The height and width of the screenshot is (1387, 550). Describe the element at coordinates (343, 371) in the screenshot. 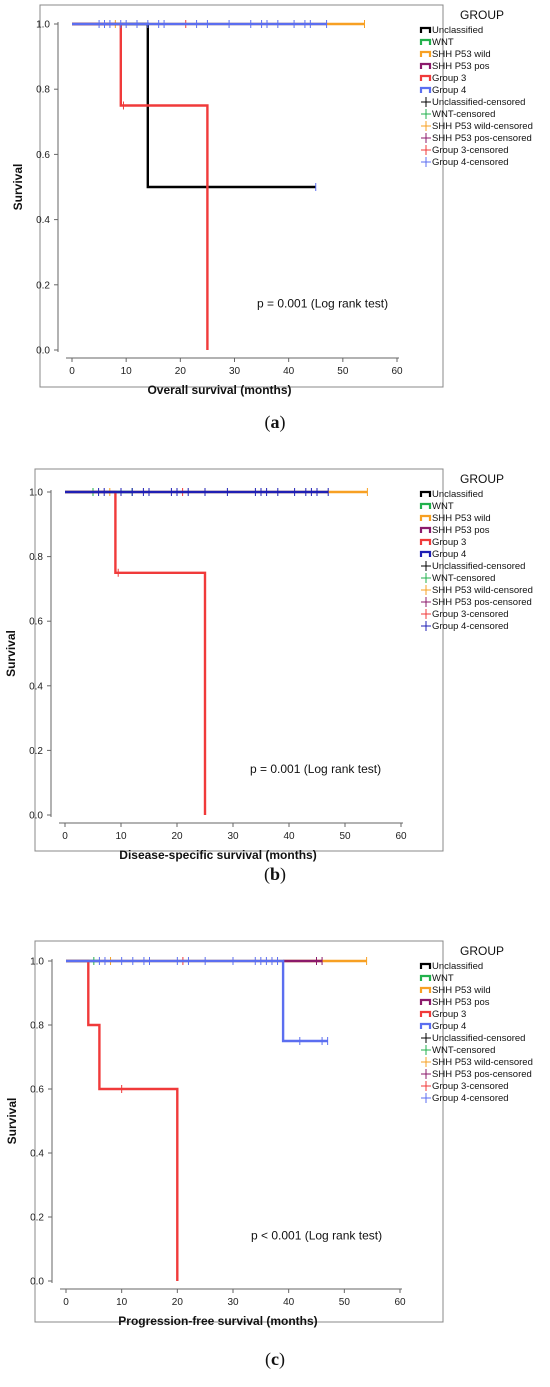

I see `x-tick-label: 50` at that location.